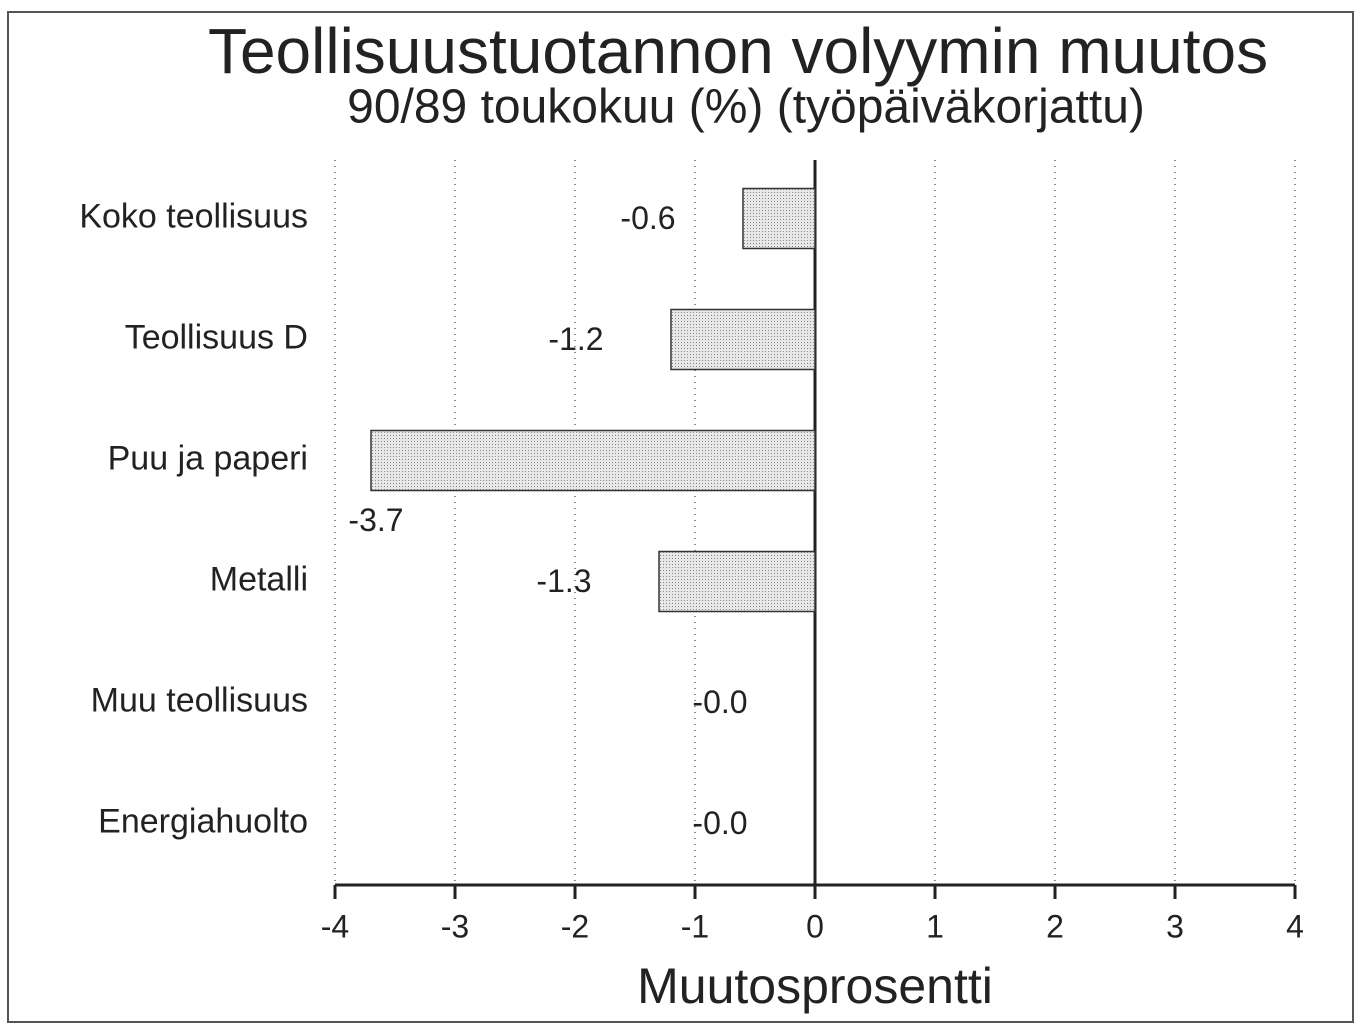 The width and height of the screenshot is (1359, 1027). I want to click on x-tick-label: -4, so click(335, 926).